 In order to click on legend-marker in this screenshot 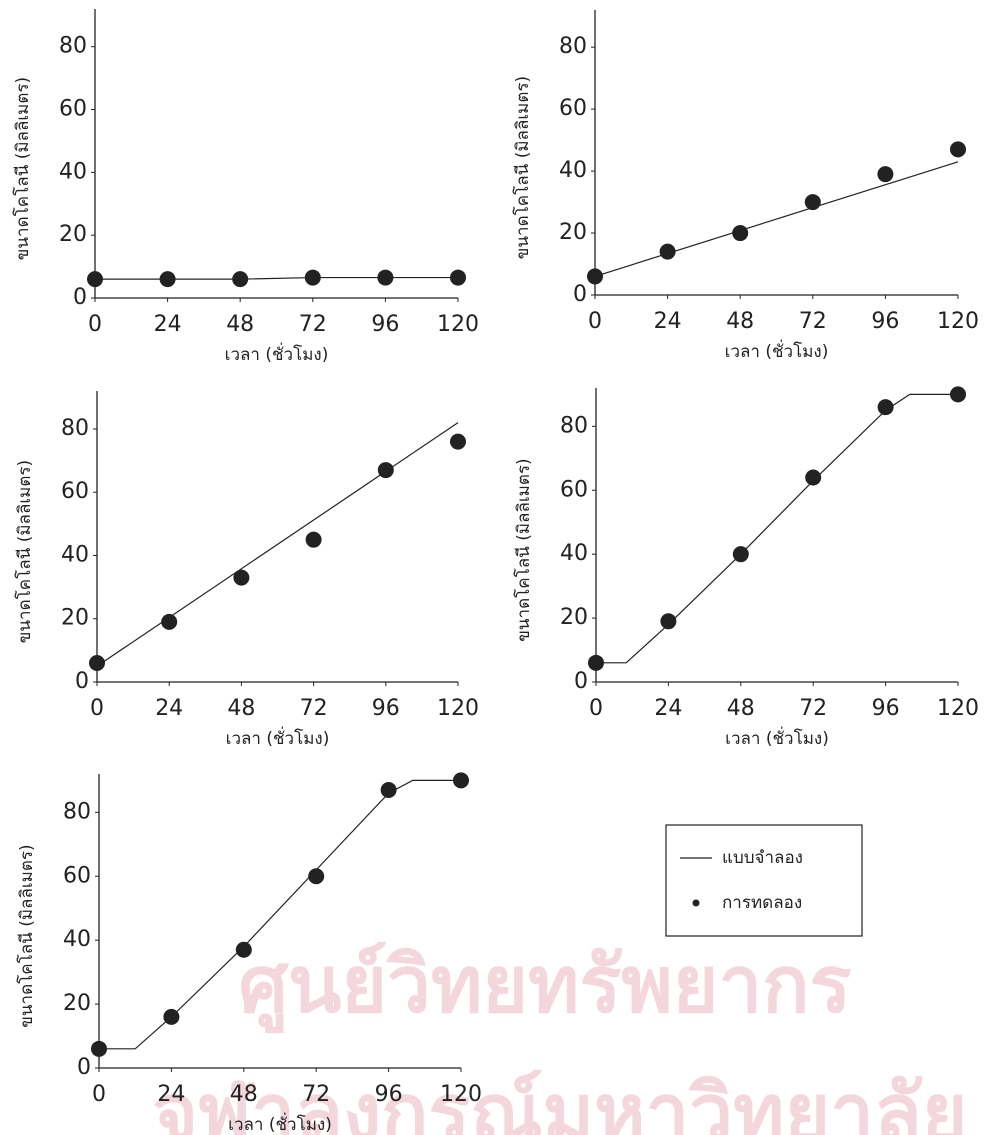, I will do `click(696, 903)`.